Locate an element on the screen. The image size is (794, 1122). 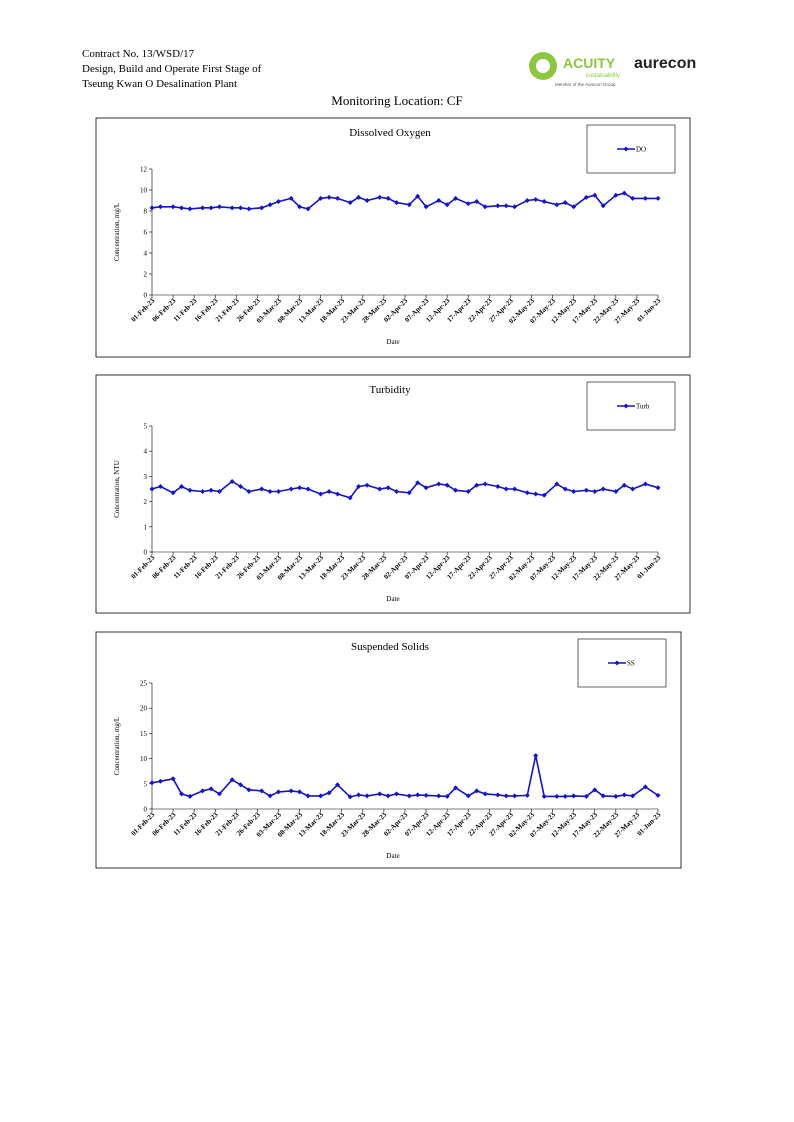
chart-title: Turbidity is located at coordinates (390, 390).